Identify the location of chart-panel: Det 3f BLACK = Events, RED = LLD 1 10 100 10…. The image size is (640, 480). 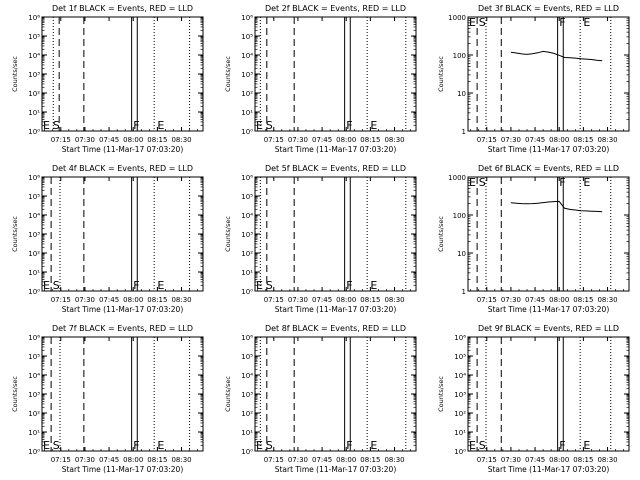
(533, 79).